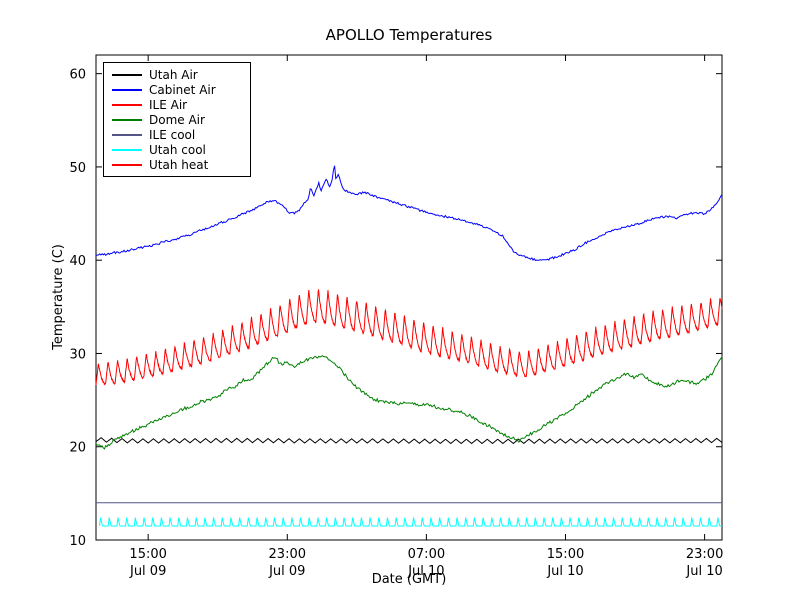  What do you see at coordinates (409, 337) in the screenshot?
I see `series-ile-air` at bounding box center [409, 337].